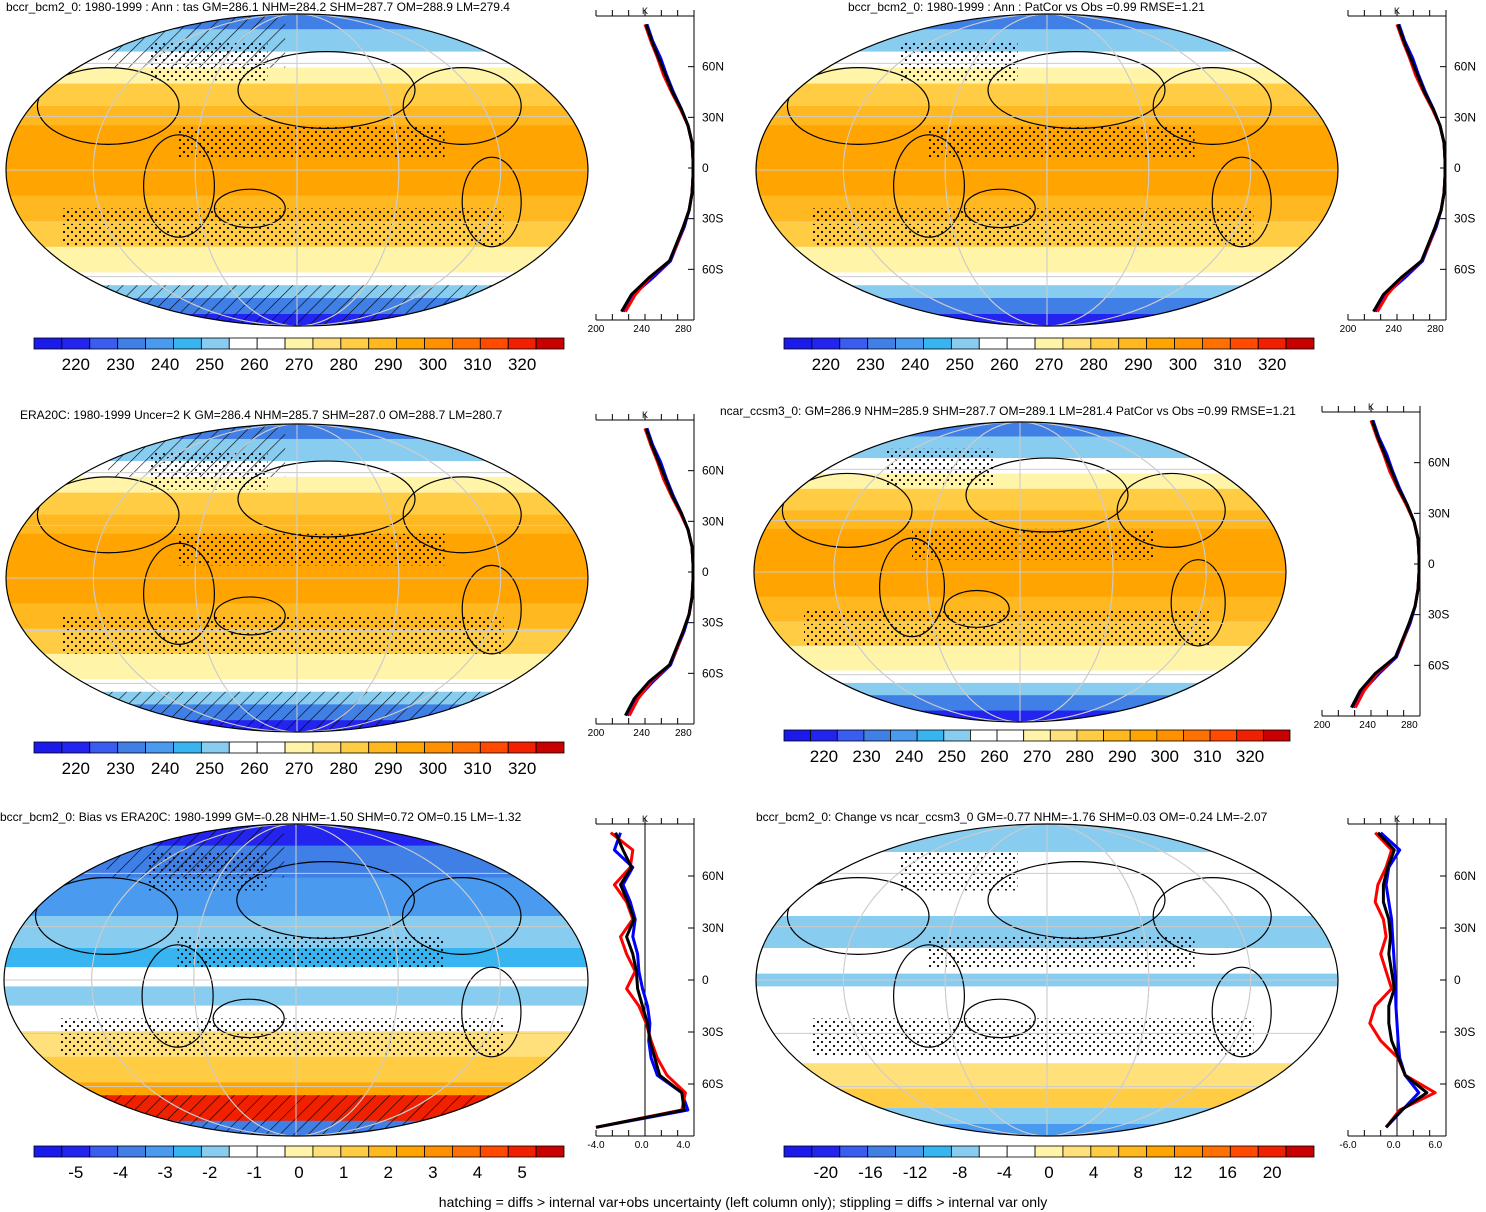  What do you see at coordinates (959, 1172) in the screenshot?
I see `colorbar-label: -8` at bounding box center [959, 1172].